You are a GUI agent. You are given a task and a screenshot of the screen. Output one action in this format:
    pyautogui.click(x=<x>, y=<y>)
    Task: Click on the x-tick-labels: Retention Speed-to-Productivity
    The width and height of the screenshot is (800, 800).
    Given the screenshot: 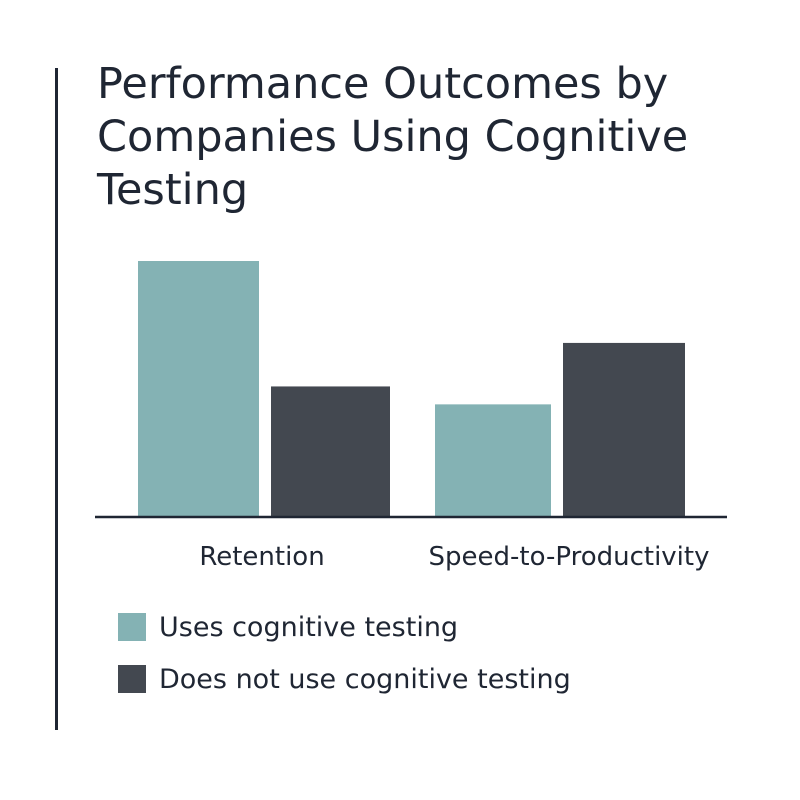 What is the action you would take?
    pyautogui.click(x=454, y=557)
    